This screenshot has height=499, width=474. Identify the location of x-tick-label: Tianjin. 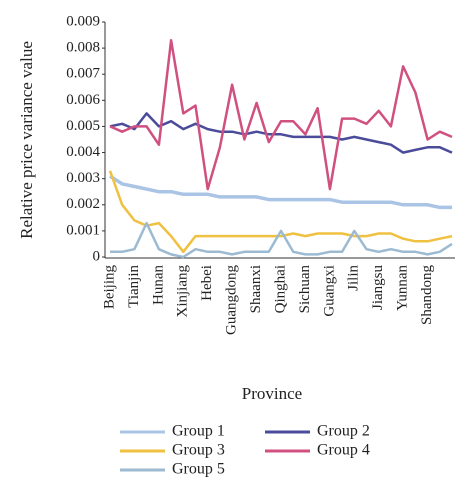
(134, 286).